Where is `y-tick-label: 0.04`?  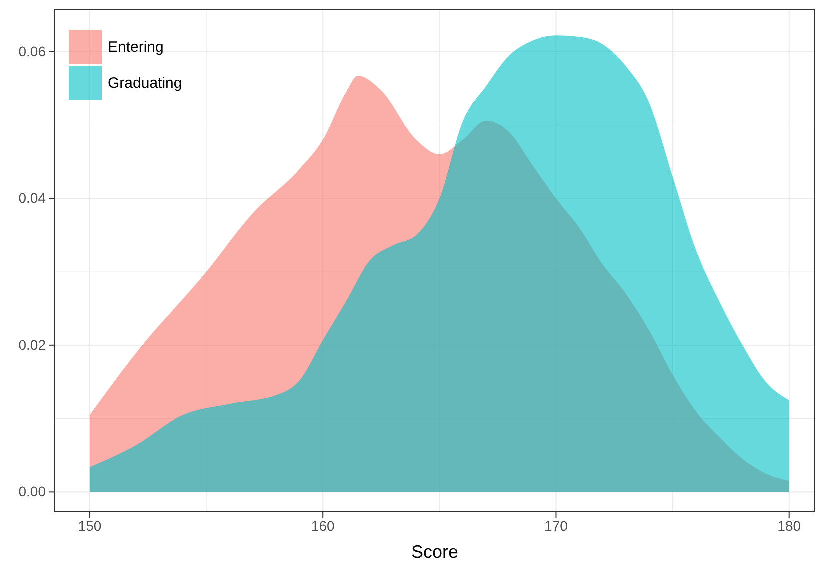
y-tick-label: 0.04 is located at coordinates (32, 198).